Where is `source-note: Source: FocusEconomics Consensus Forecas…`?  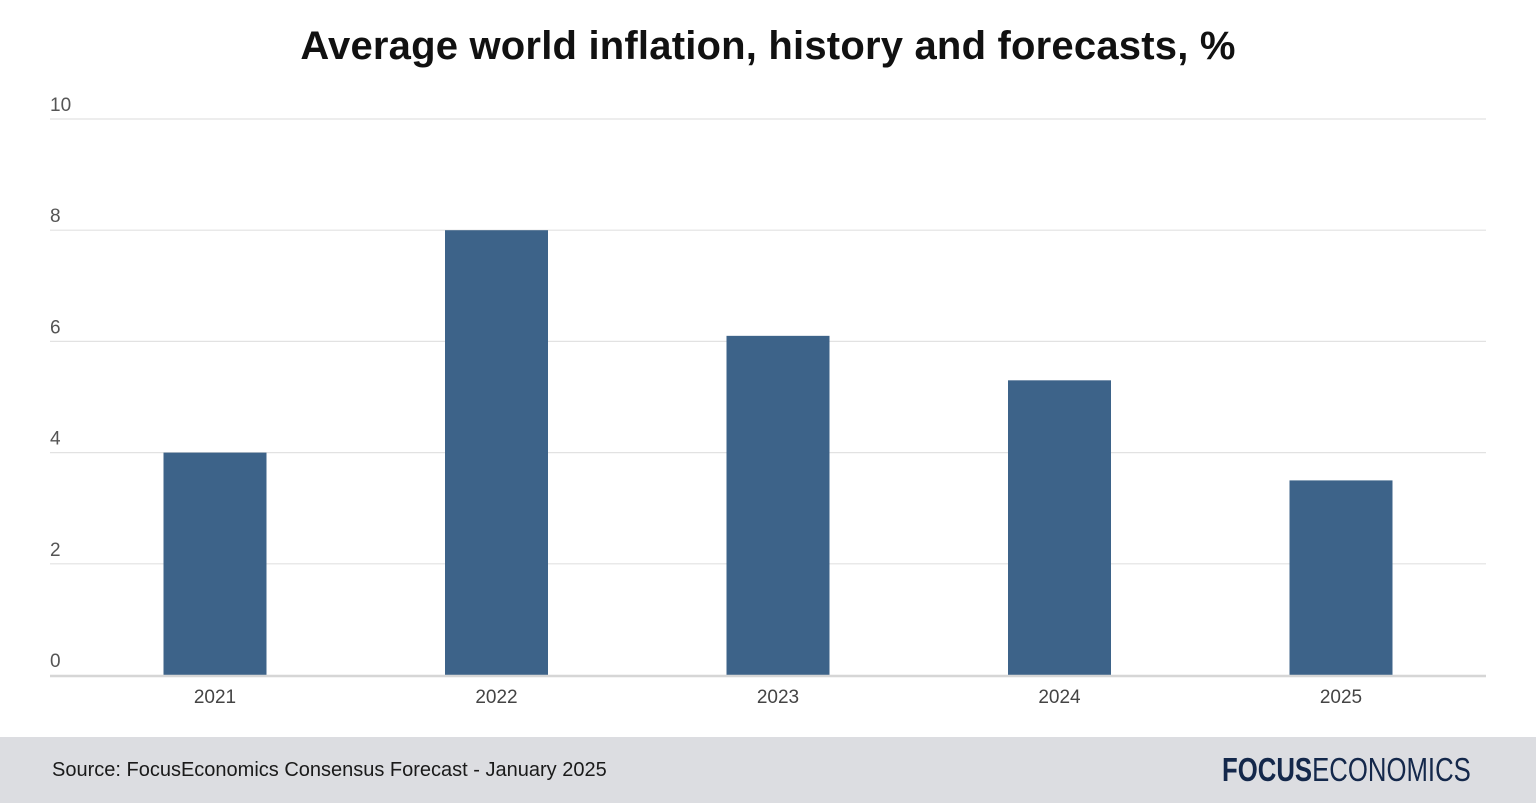
source-note: Source: FocusEconomics Consensus Forecas… is located at coordinates (329, 770).